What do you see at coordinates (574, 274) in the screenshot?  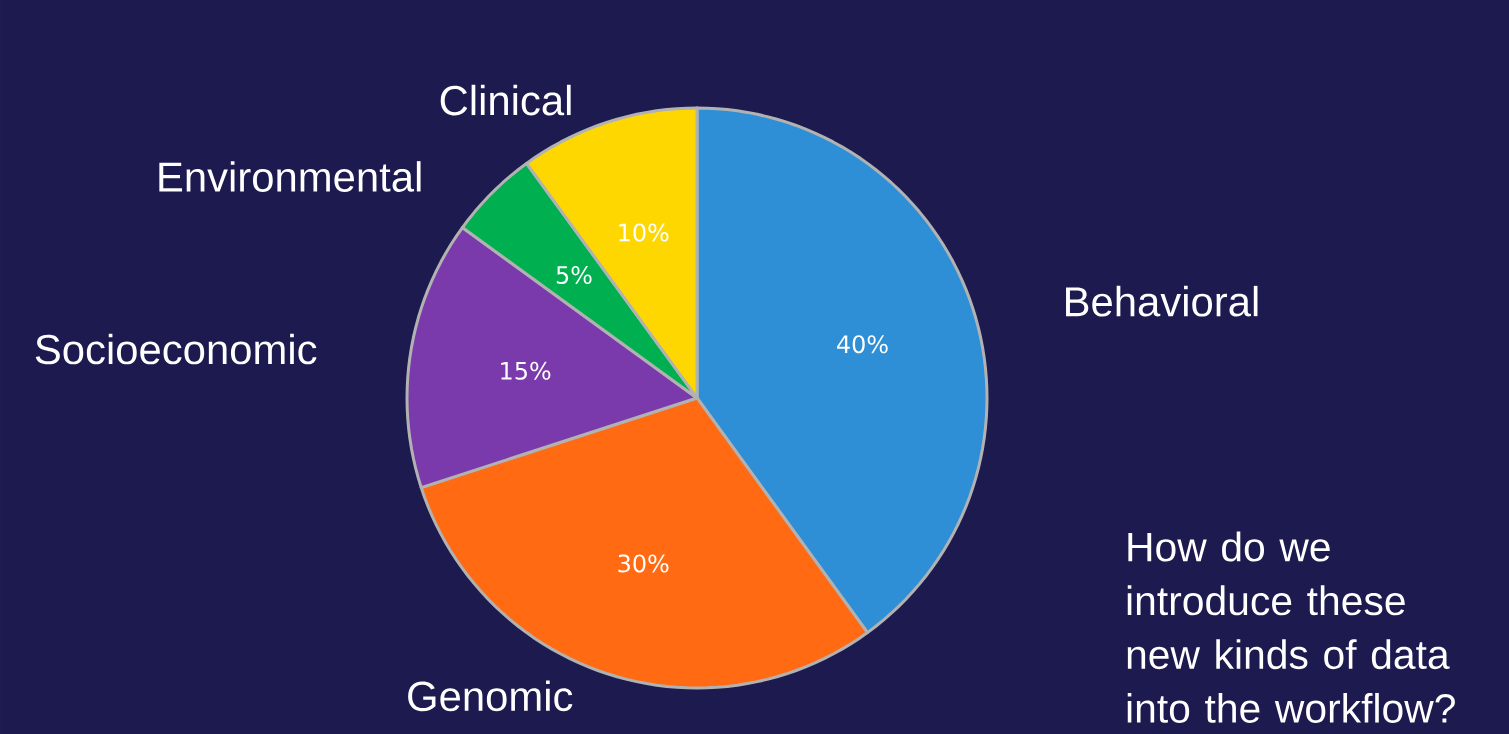 I see `data-label: 5%` at bounding box center [574, 274].